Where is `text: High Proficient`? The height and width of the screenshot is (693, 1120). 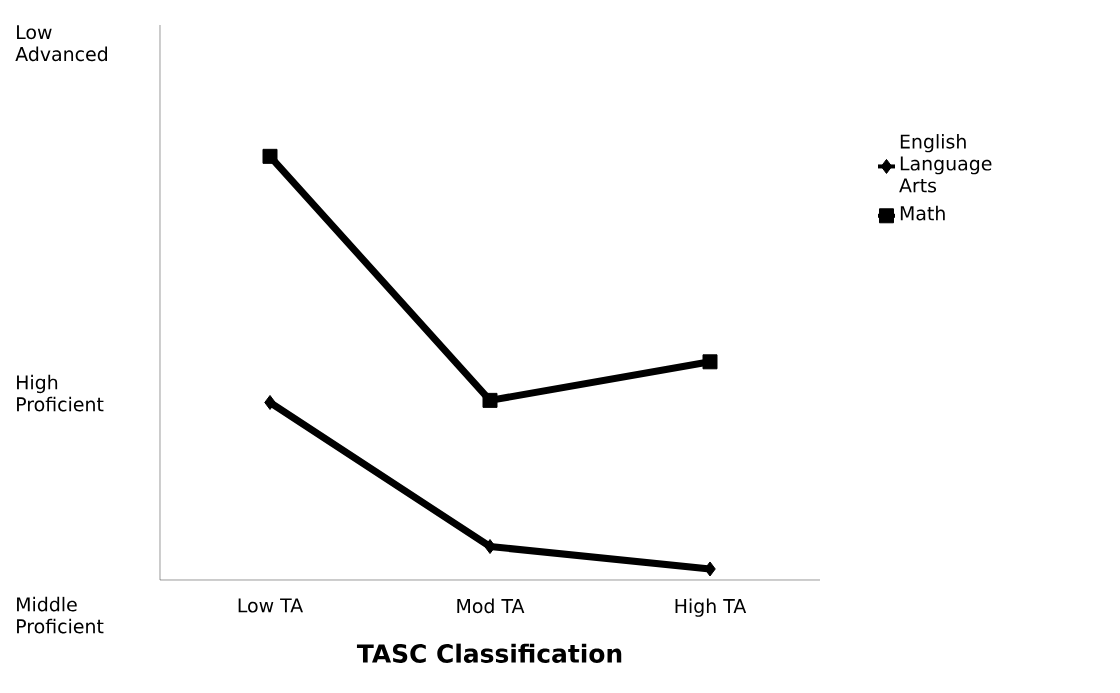
text: High Proficient is located at coordinates (60, 393).